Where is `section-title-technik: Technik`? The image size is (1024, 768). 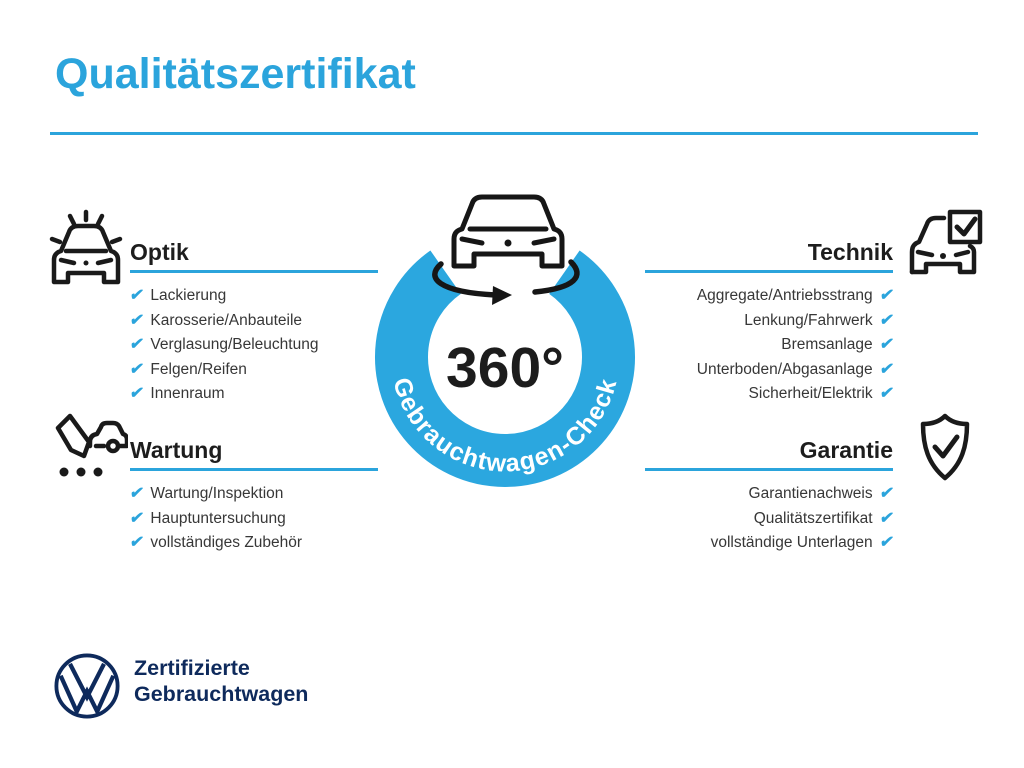
section-title-technik: Technik is located at coordinates (769, 254).